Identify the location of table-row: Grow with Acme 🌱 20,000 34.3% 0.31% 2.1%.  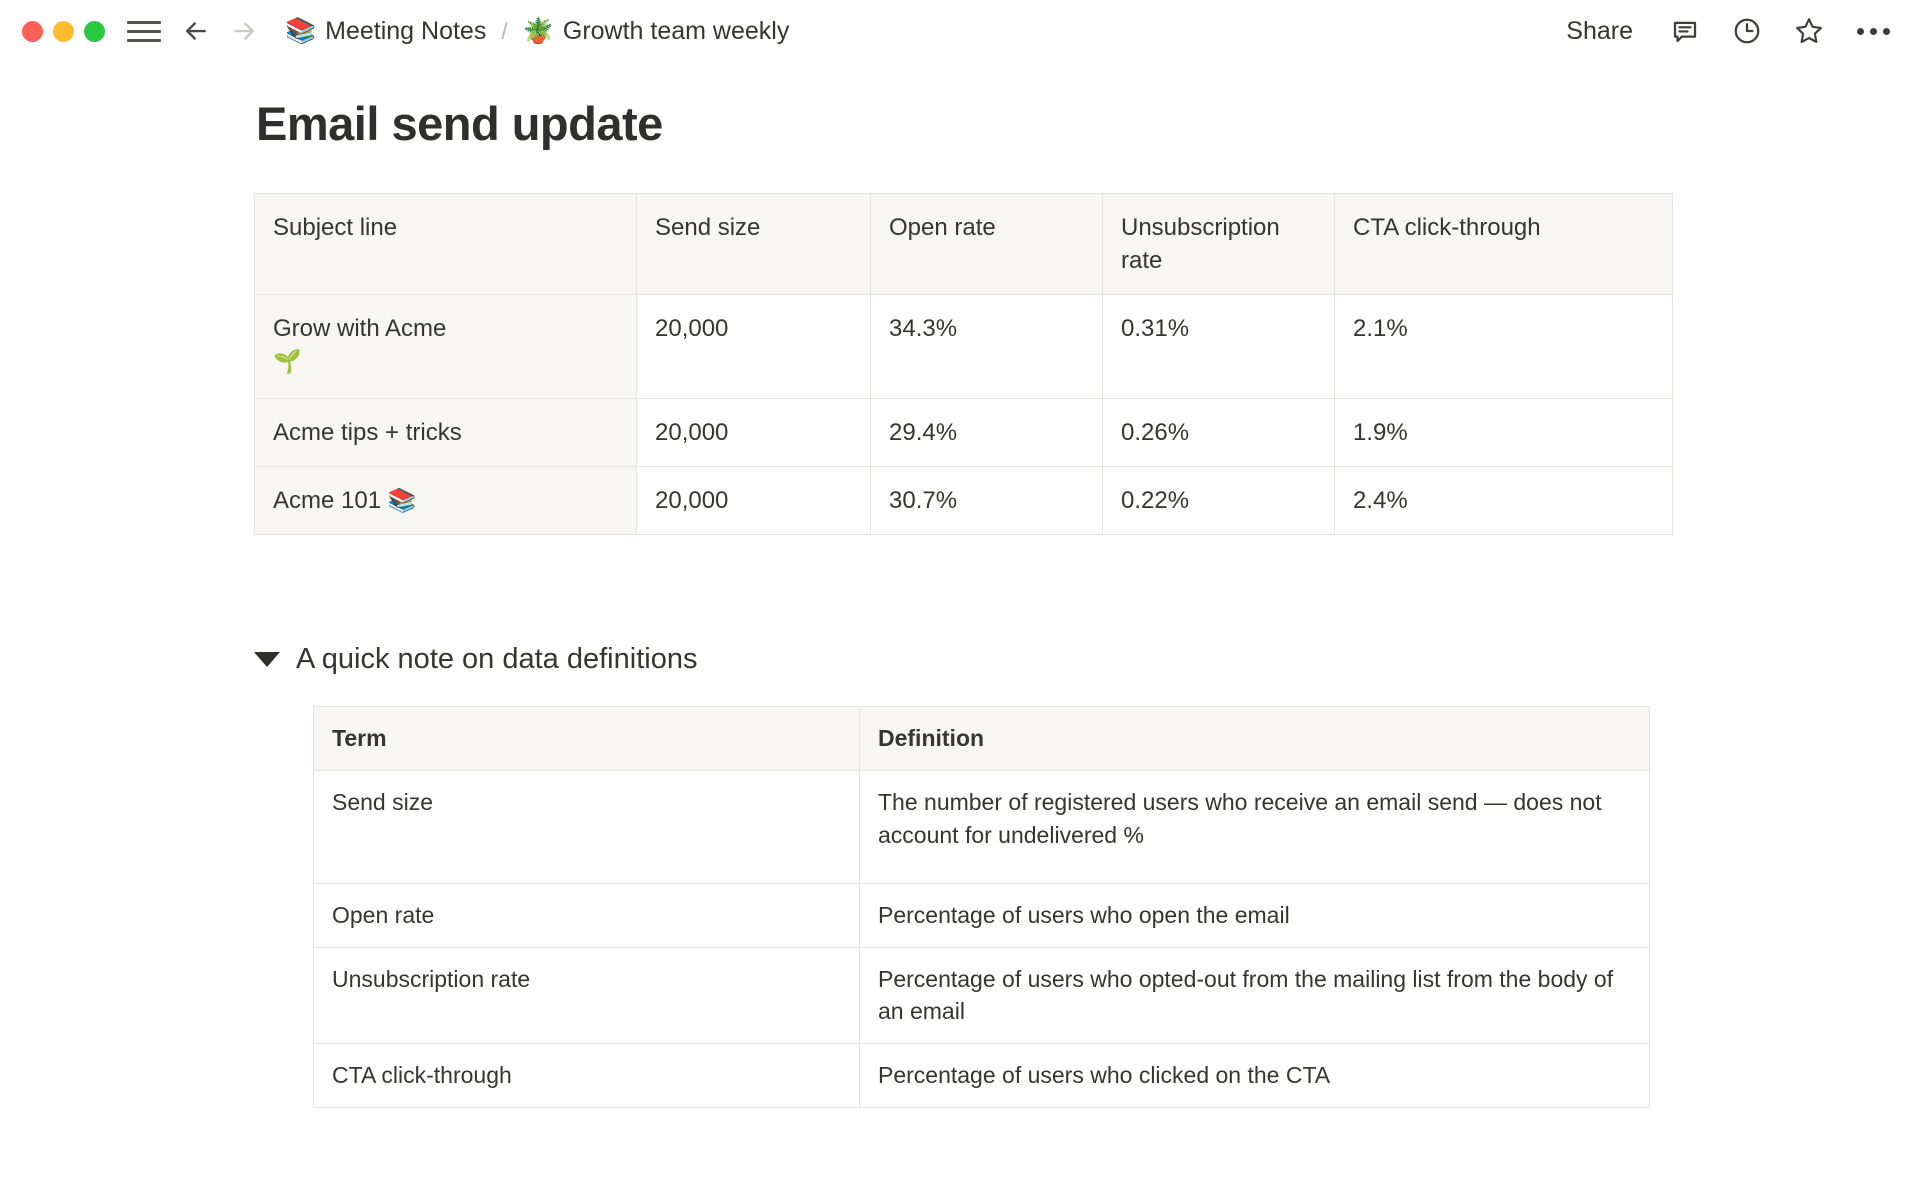
(963, 347).